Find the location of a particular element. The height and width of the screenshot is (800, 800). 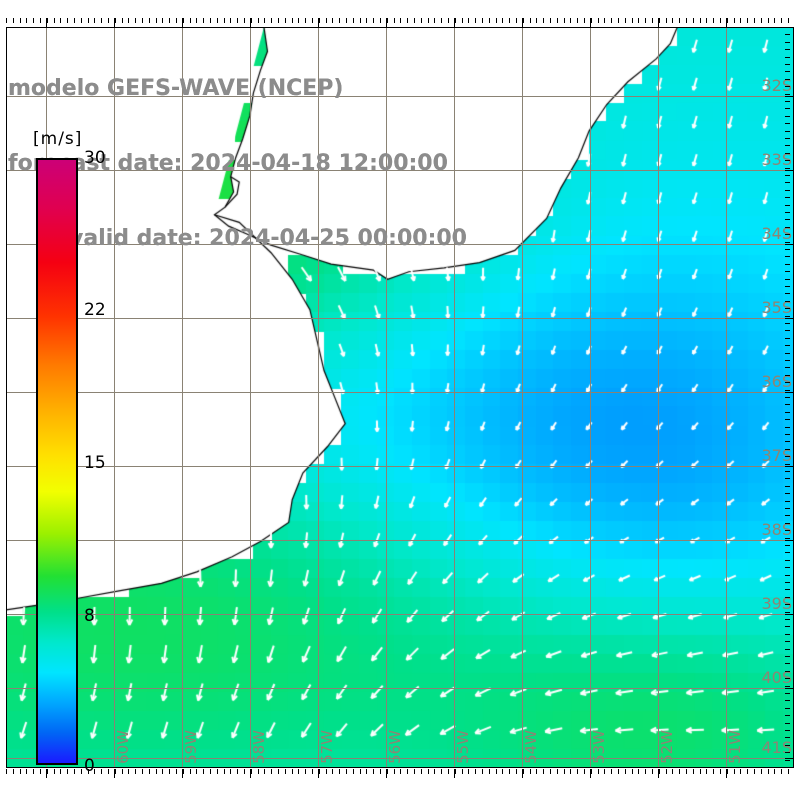

gridline-lat-37S is located at coordinates (400, 466).